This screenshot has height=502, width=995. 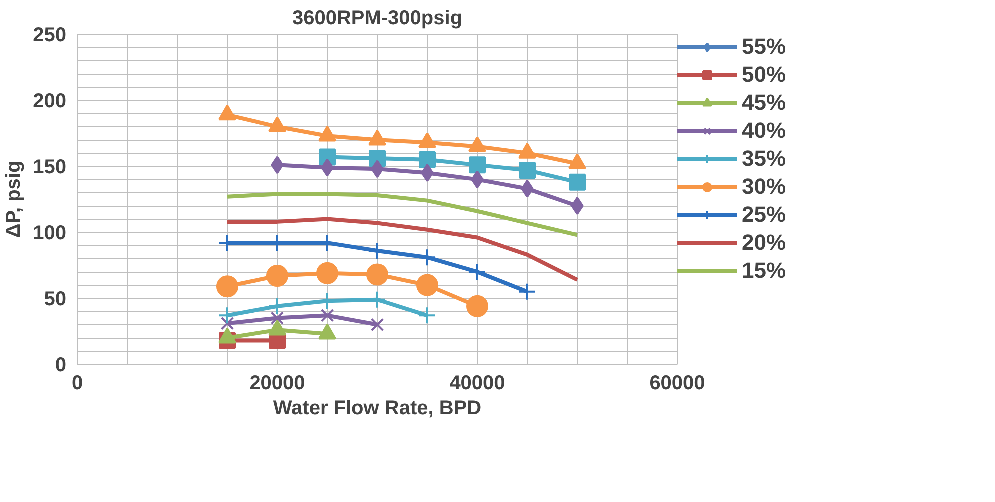 I want to click on y-tick-label: 200, so click(x=50, y=101).